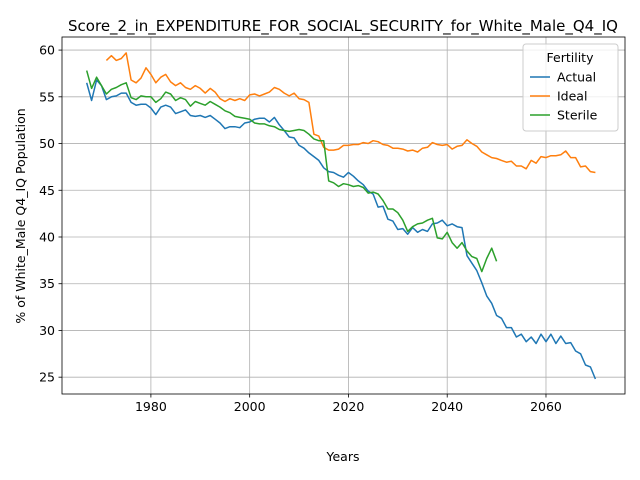 The width and height of the screenshot is (640, 480). I want to click on x-tick-label: 1980, so click(151, 406).